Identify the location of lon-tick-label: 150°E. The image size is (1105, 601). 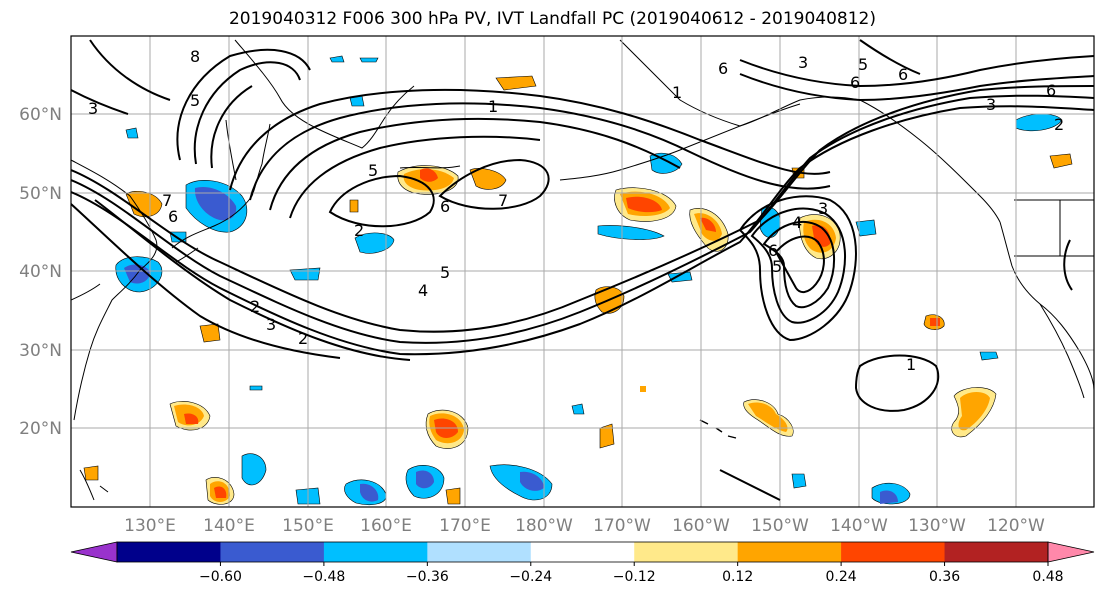
(308, 526).